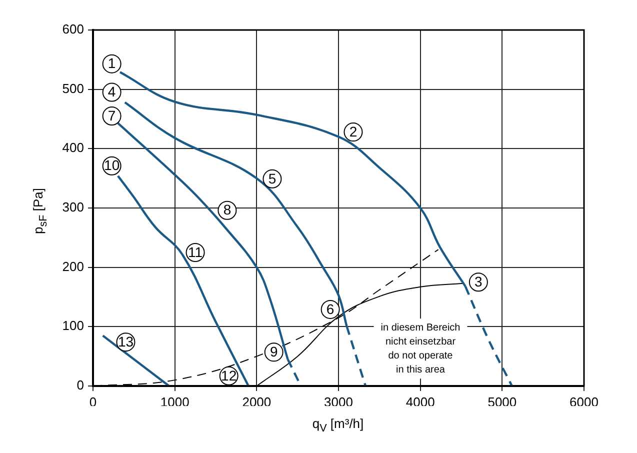 Image resolution: width=637 pixels, height=453 pixels. What do you see at coordinates (112, 115) in the screenshot?
I see `annotation: 7` at bounding box center [112, 115].